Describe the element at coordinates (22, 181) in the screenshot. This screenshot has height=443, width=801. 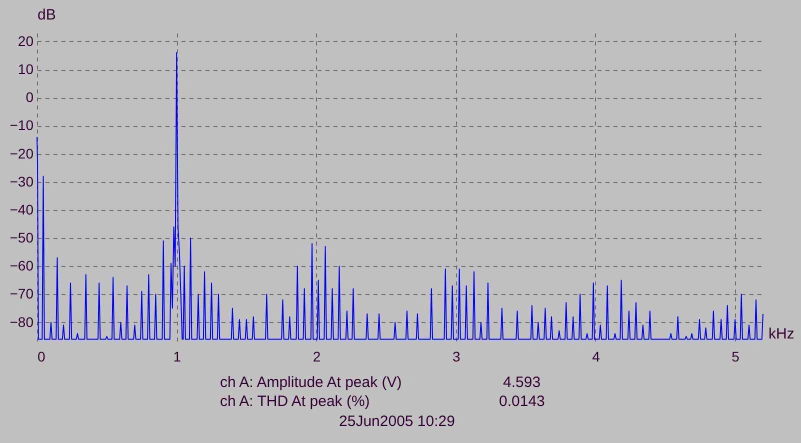
I see `y-tick-label: −30` at that location.